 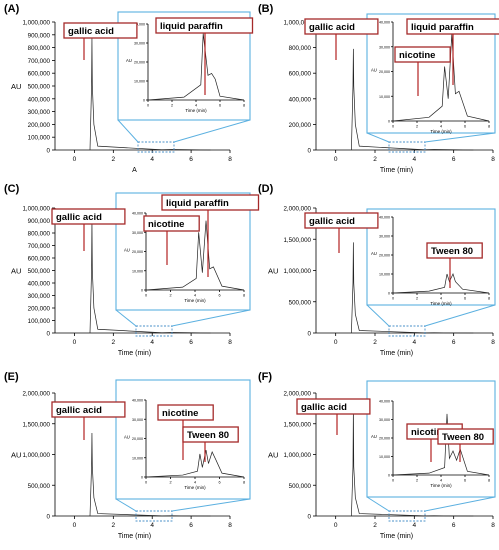 What do you see at coordinates (196, 67) in the screenshot?
I see `panel-a-inset-trace` at bounding box center [196, 67].